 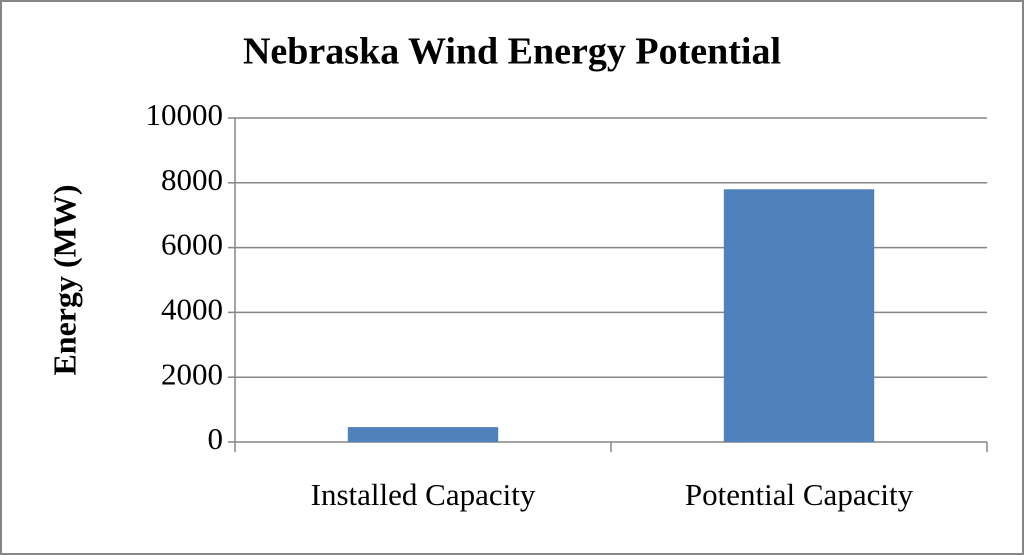 What do you see at coordinates (64, 279) in the screenshot?
I see `y-axis-label: Energy (MW)` at bounding box center [64, 279].